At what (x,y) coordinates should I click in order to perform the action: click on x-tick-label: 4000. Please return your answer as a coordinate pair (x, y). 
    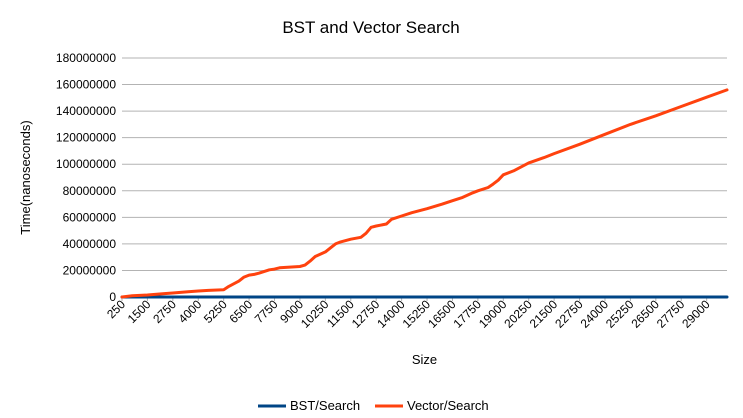
    Looking at the image, I should click on (190, 311).